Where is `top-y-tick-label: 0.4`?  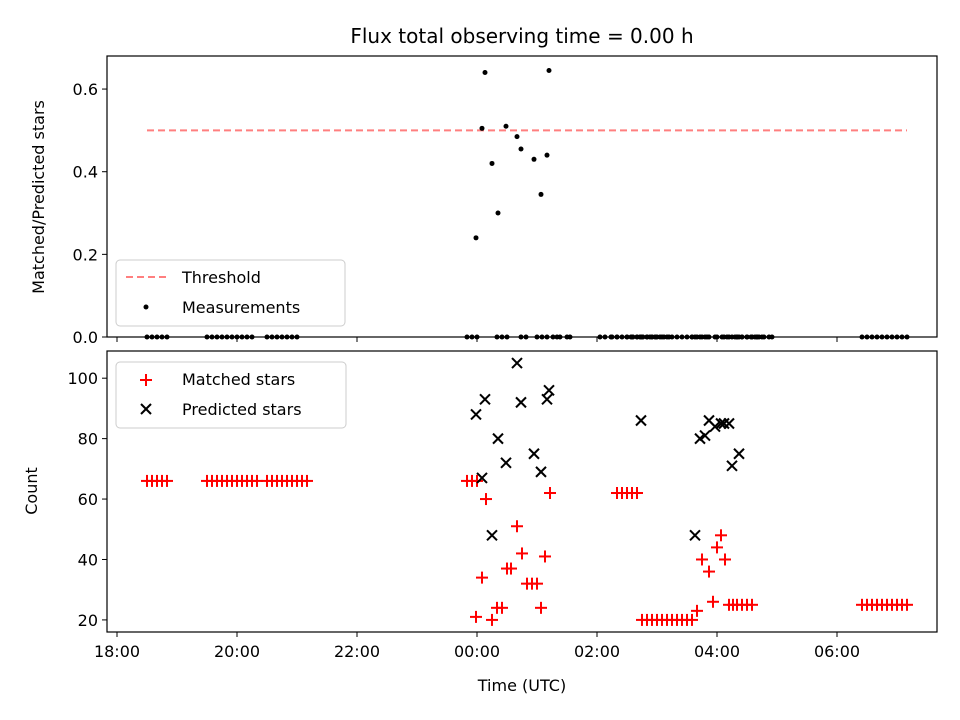
top-y-tick-label: 0.4 is located at coordinates (85, 172).